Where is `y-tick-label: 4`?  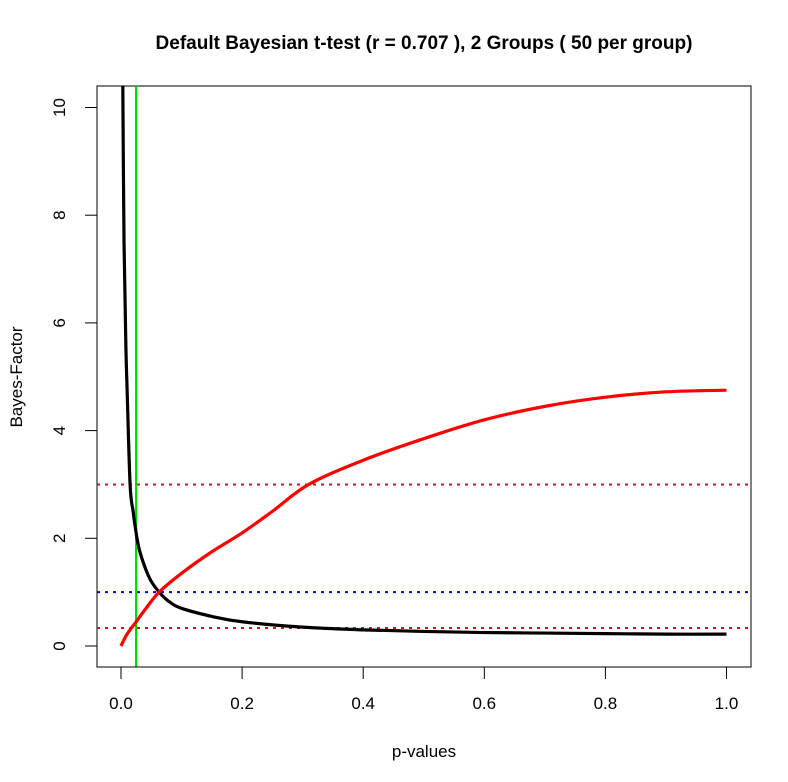
y-tick-label: 4 is located at coordinates (59, 430).